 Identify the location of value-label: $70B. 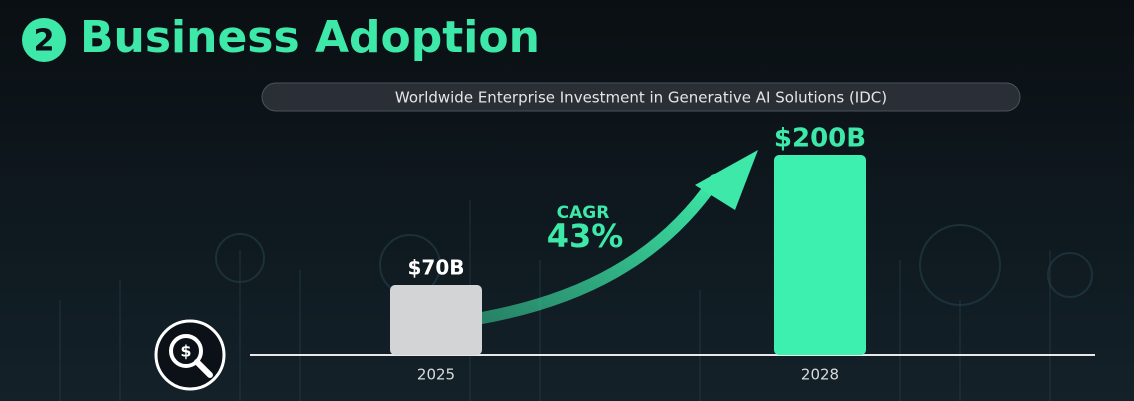
(436, 268).